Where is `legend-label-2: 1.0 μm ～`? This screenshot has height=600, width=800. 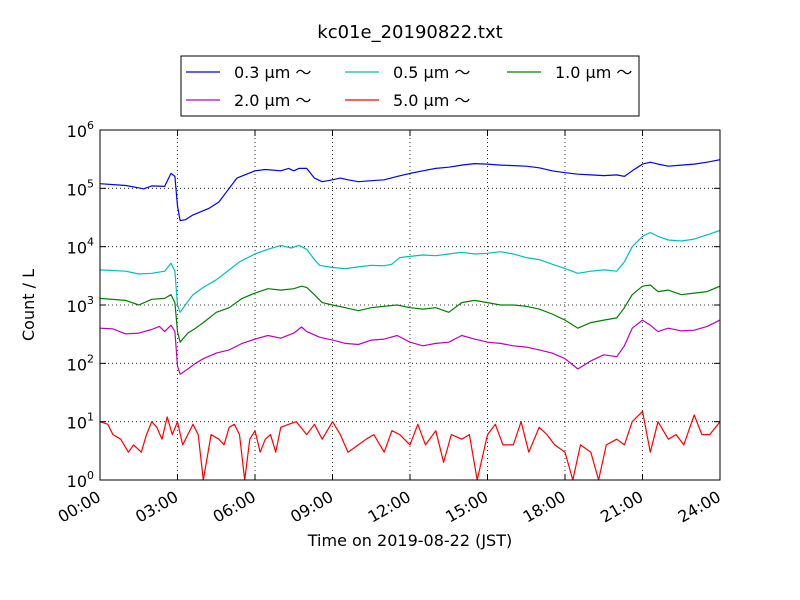 legend-label-2: 1.0 μm ～ is located at coordinates (593, 72).